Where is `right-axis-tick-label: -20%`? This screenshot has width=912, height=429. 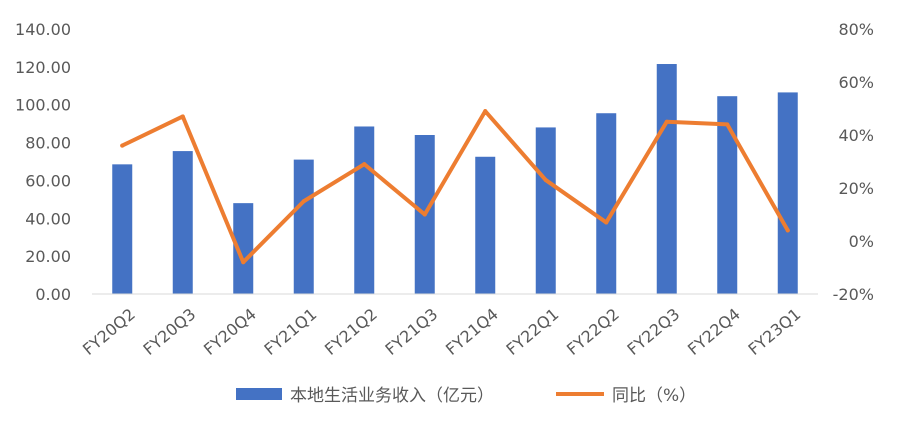 right-axis-tick-label: -20% is located at coordinates (853, 294).